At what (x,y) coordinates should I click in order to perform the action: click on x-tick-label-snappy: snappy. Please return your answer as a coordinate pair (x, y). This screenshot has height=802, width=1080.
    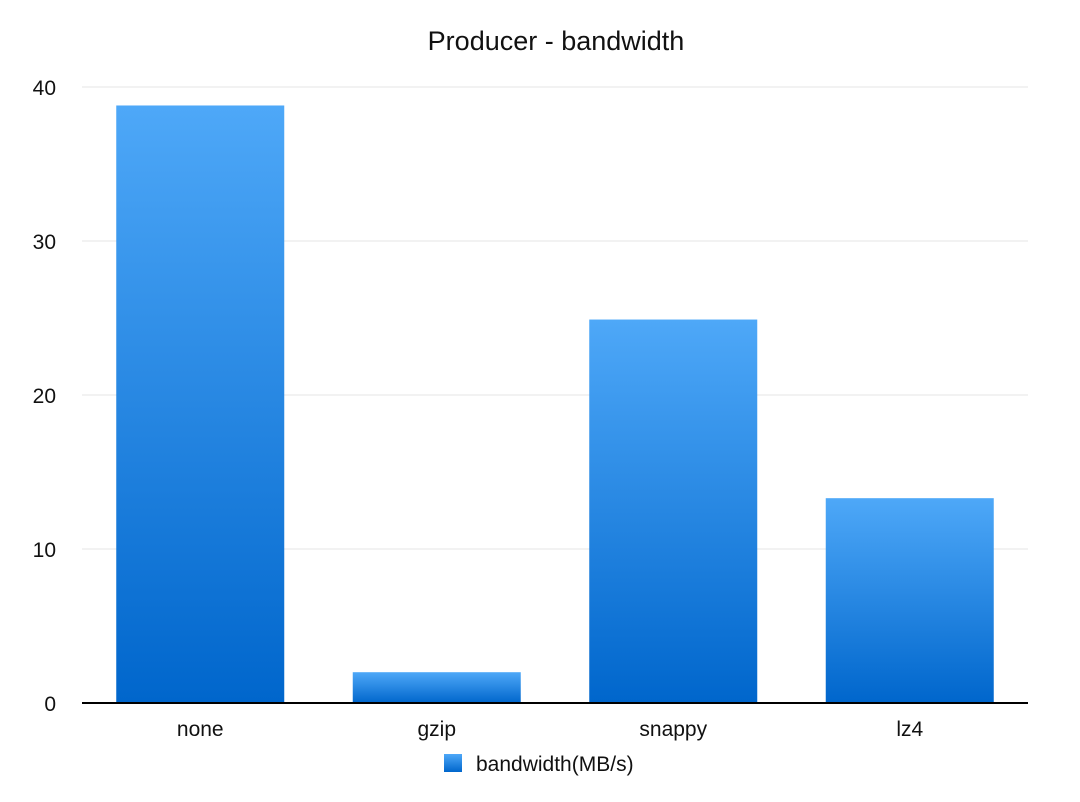
    Looking at the image, I should click on (673, 729).